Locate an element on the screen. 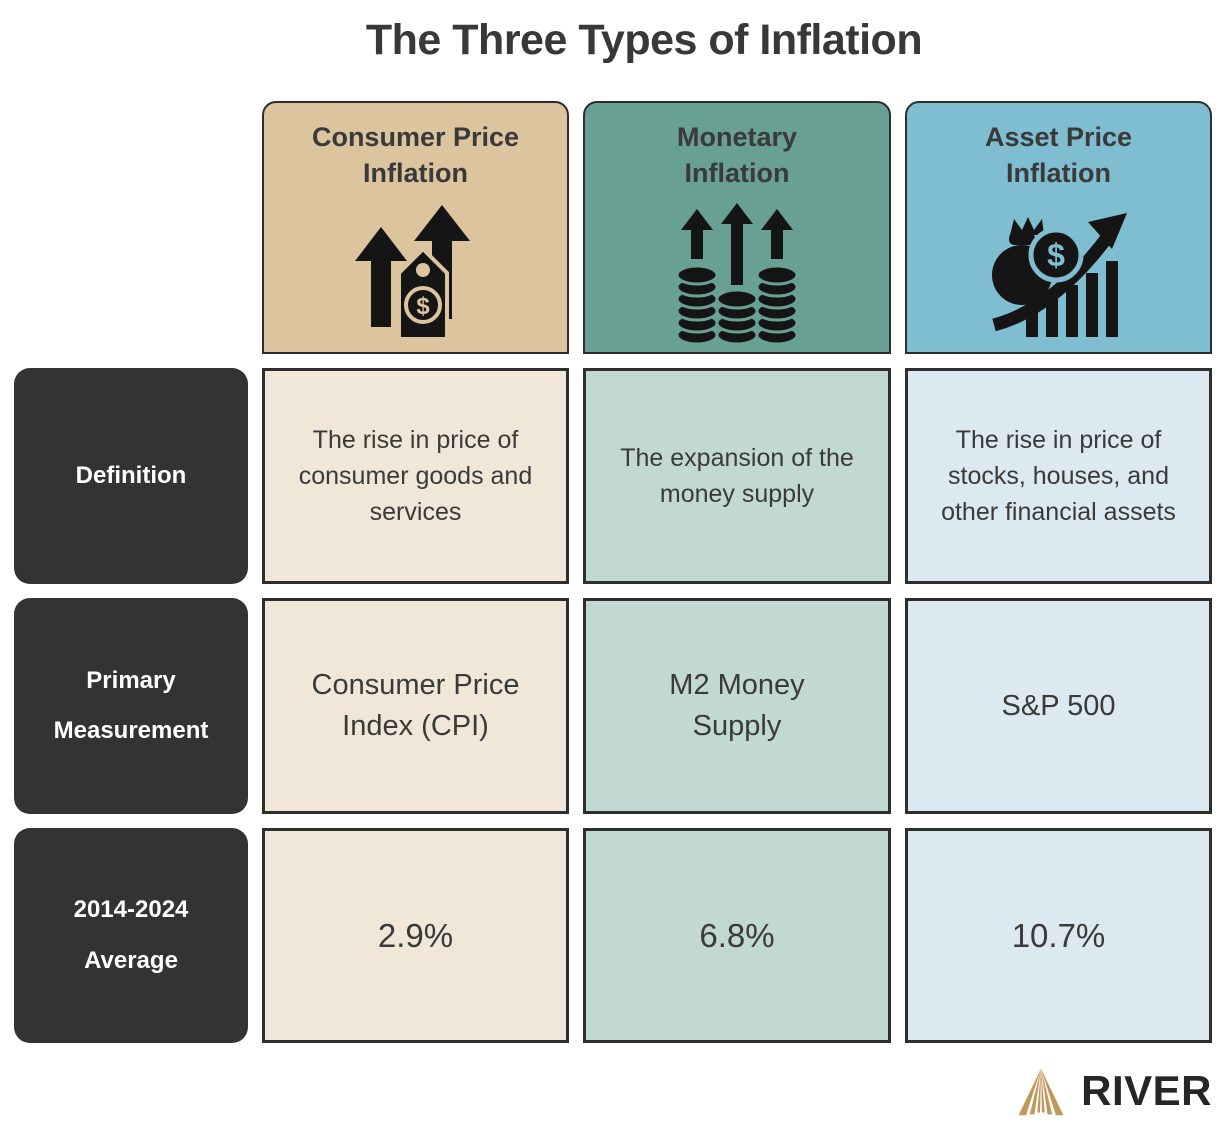  cell-average-asset-price: 10.7% is located at coordinates (1058, 935).